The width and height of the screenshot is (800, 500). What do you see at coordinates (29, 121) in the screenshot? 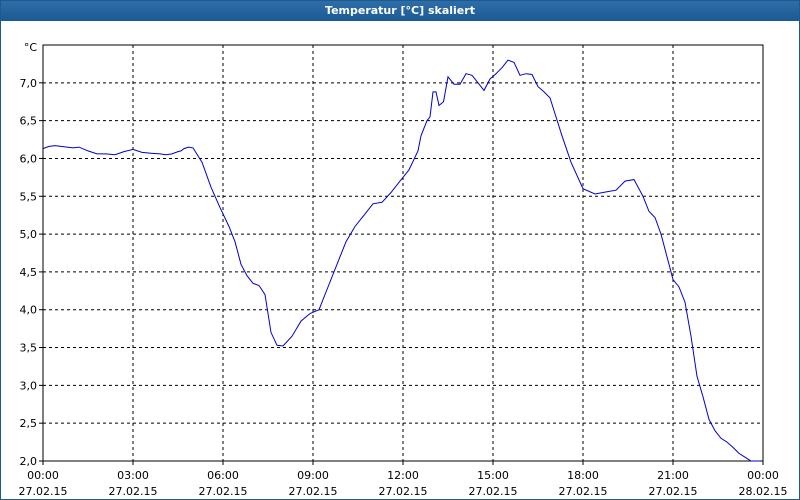
I see `y-tick-label: 6,5` at bounding box center [29, 121].